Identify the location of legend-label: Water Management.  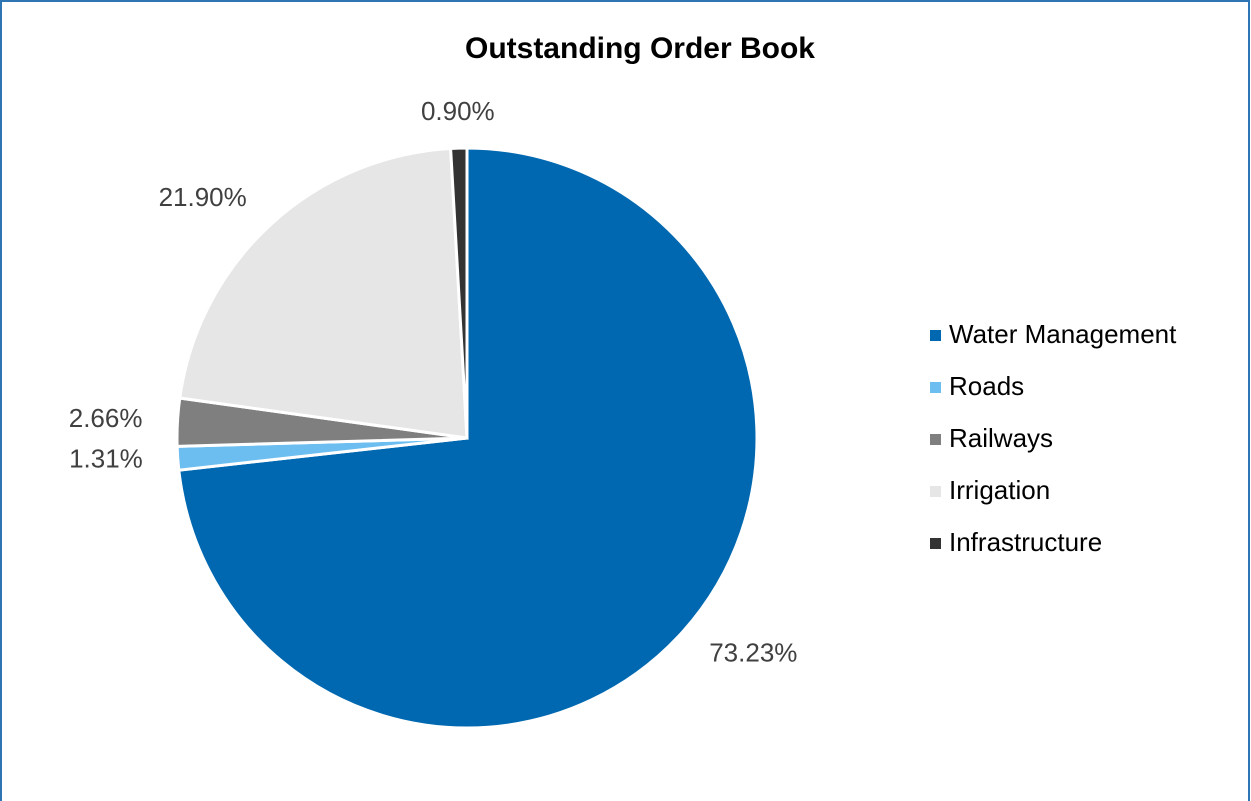
(1063, 334).